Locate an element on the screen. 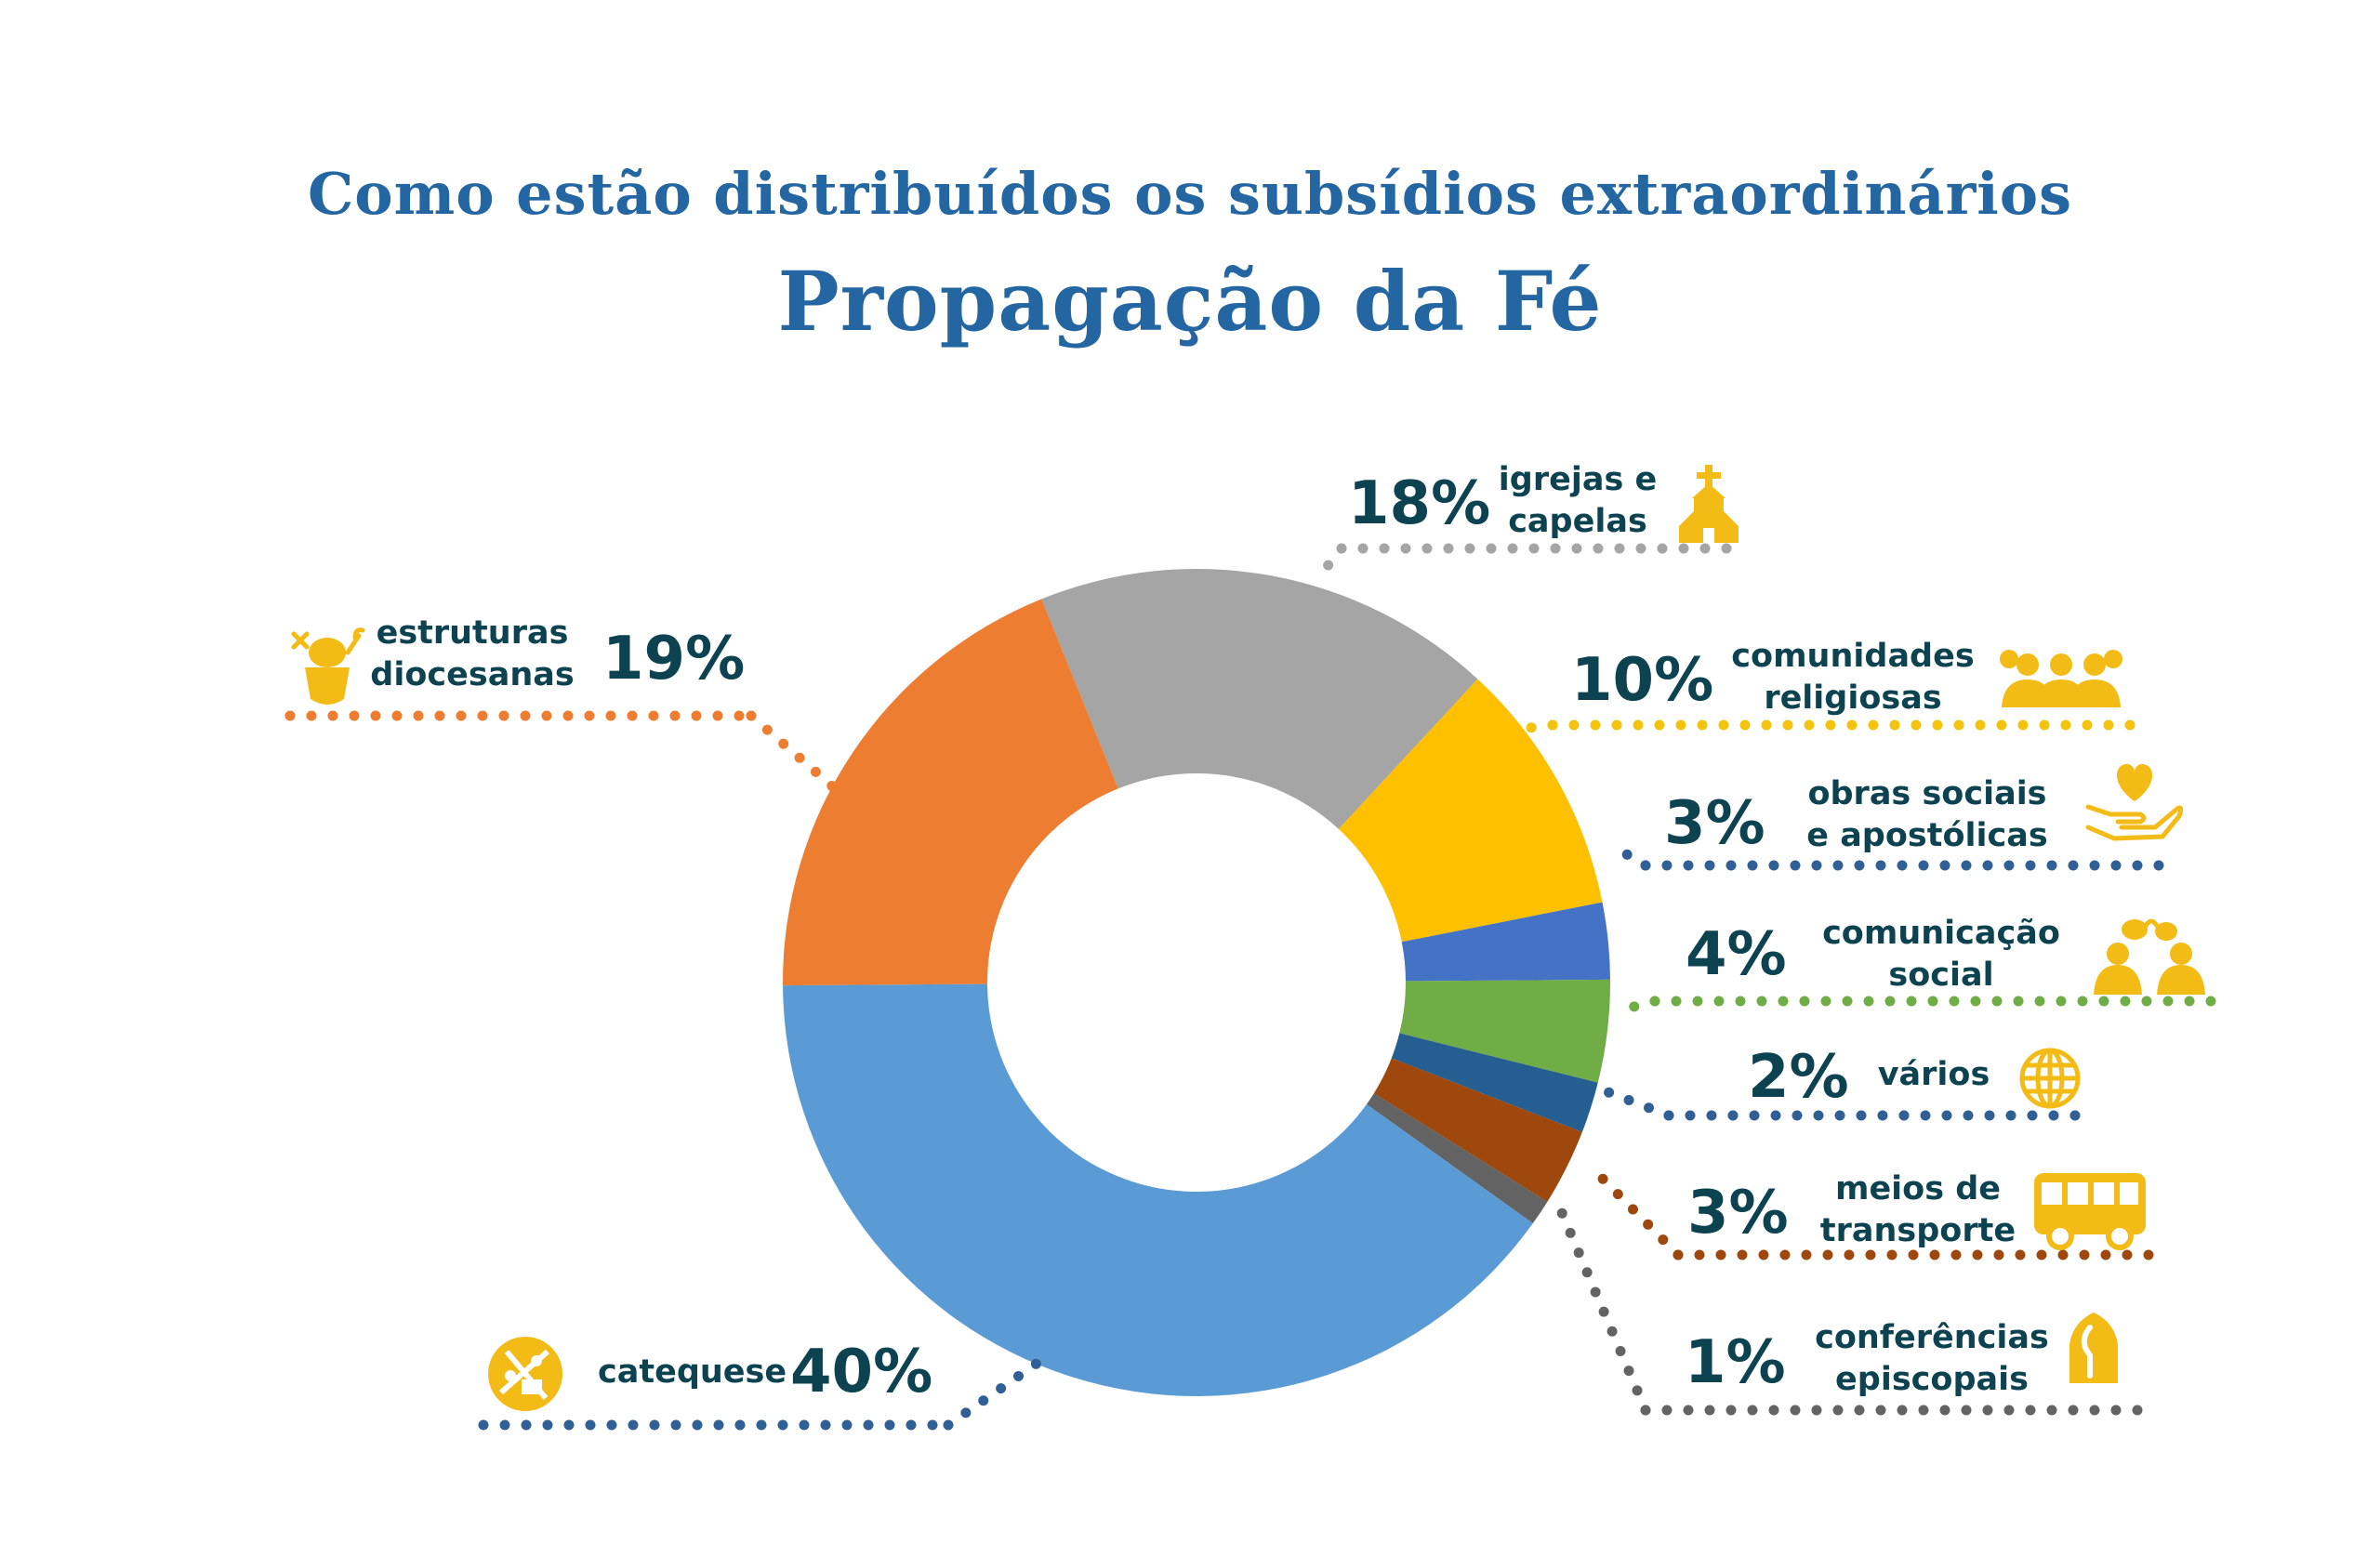  heart-hand-icon is located at coordinates (2134, 802).